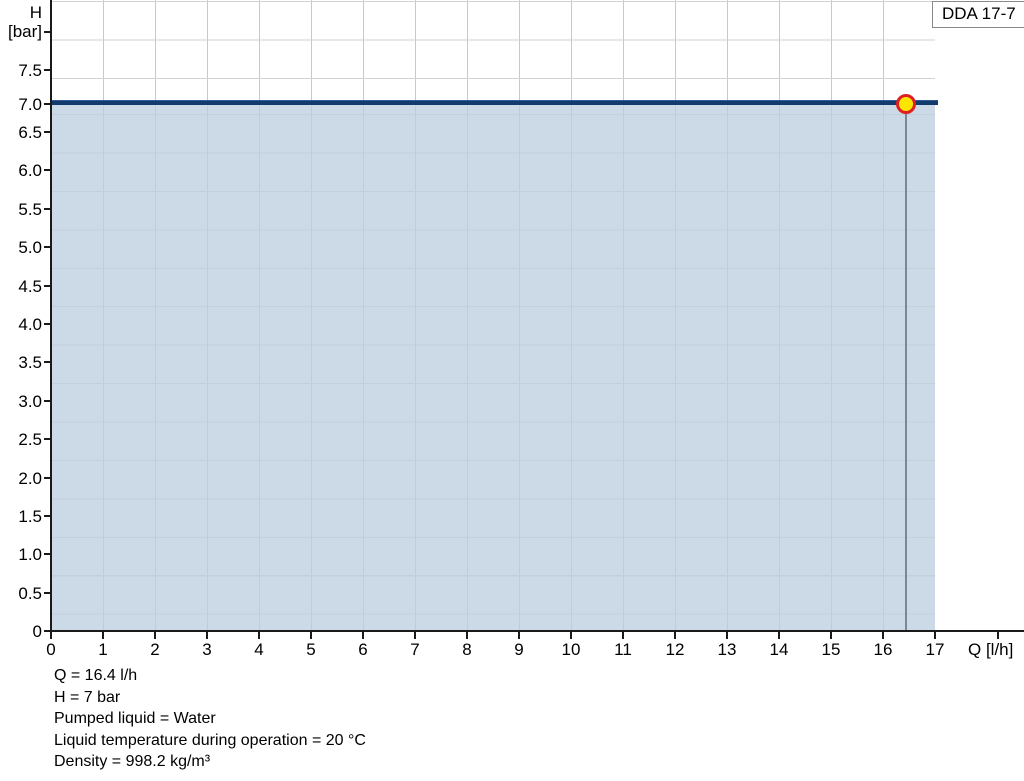 The width and height of the screenshot is (1024, 781). I want to click on y-tick-mark-4.5, so click(47, 286).